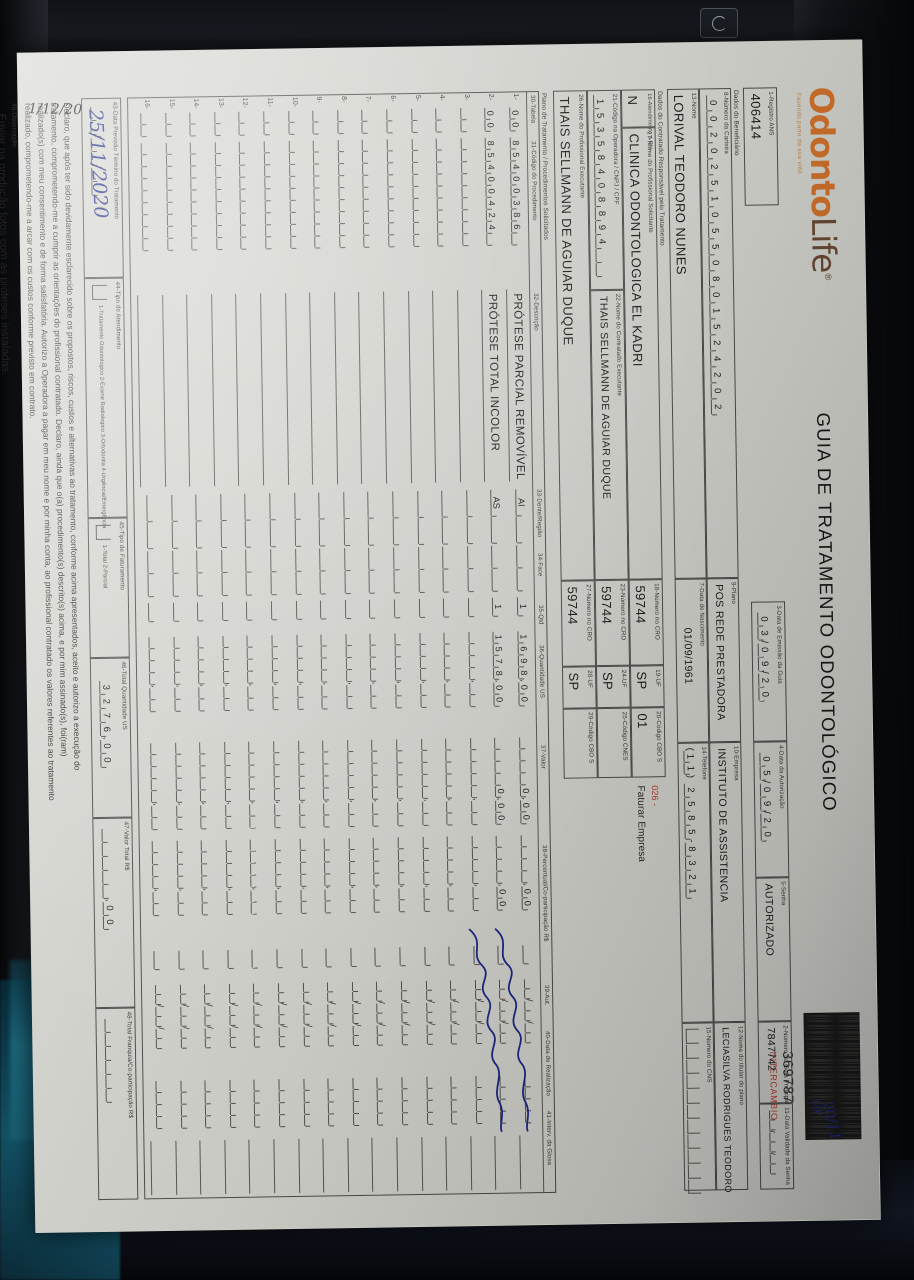 Image resolution: width=914 pixels, height=1280 pixels. Describe the element at coordinates (760, 146) in the screenshot. I see `field-registro-ans: 1-Registro ANS 406414` at that location.